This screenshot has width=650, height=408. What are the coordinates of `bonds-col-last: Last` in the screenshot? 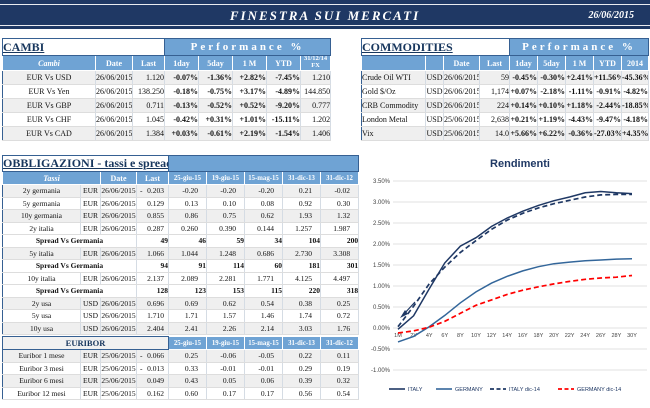 It's located at (152, 178).